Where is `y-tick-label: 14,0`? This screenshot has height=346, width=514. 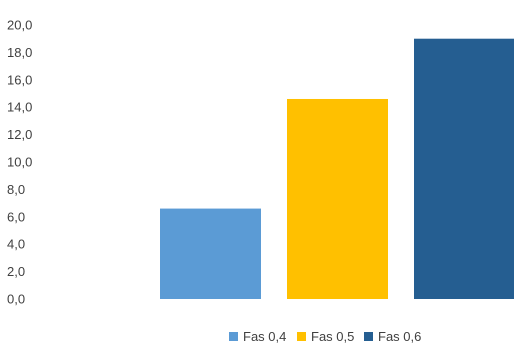 y-tick-label: 14,0 is located at coordinates (19, 107).